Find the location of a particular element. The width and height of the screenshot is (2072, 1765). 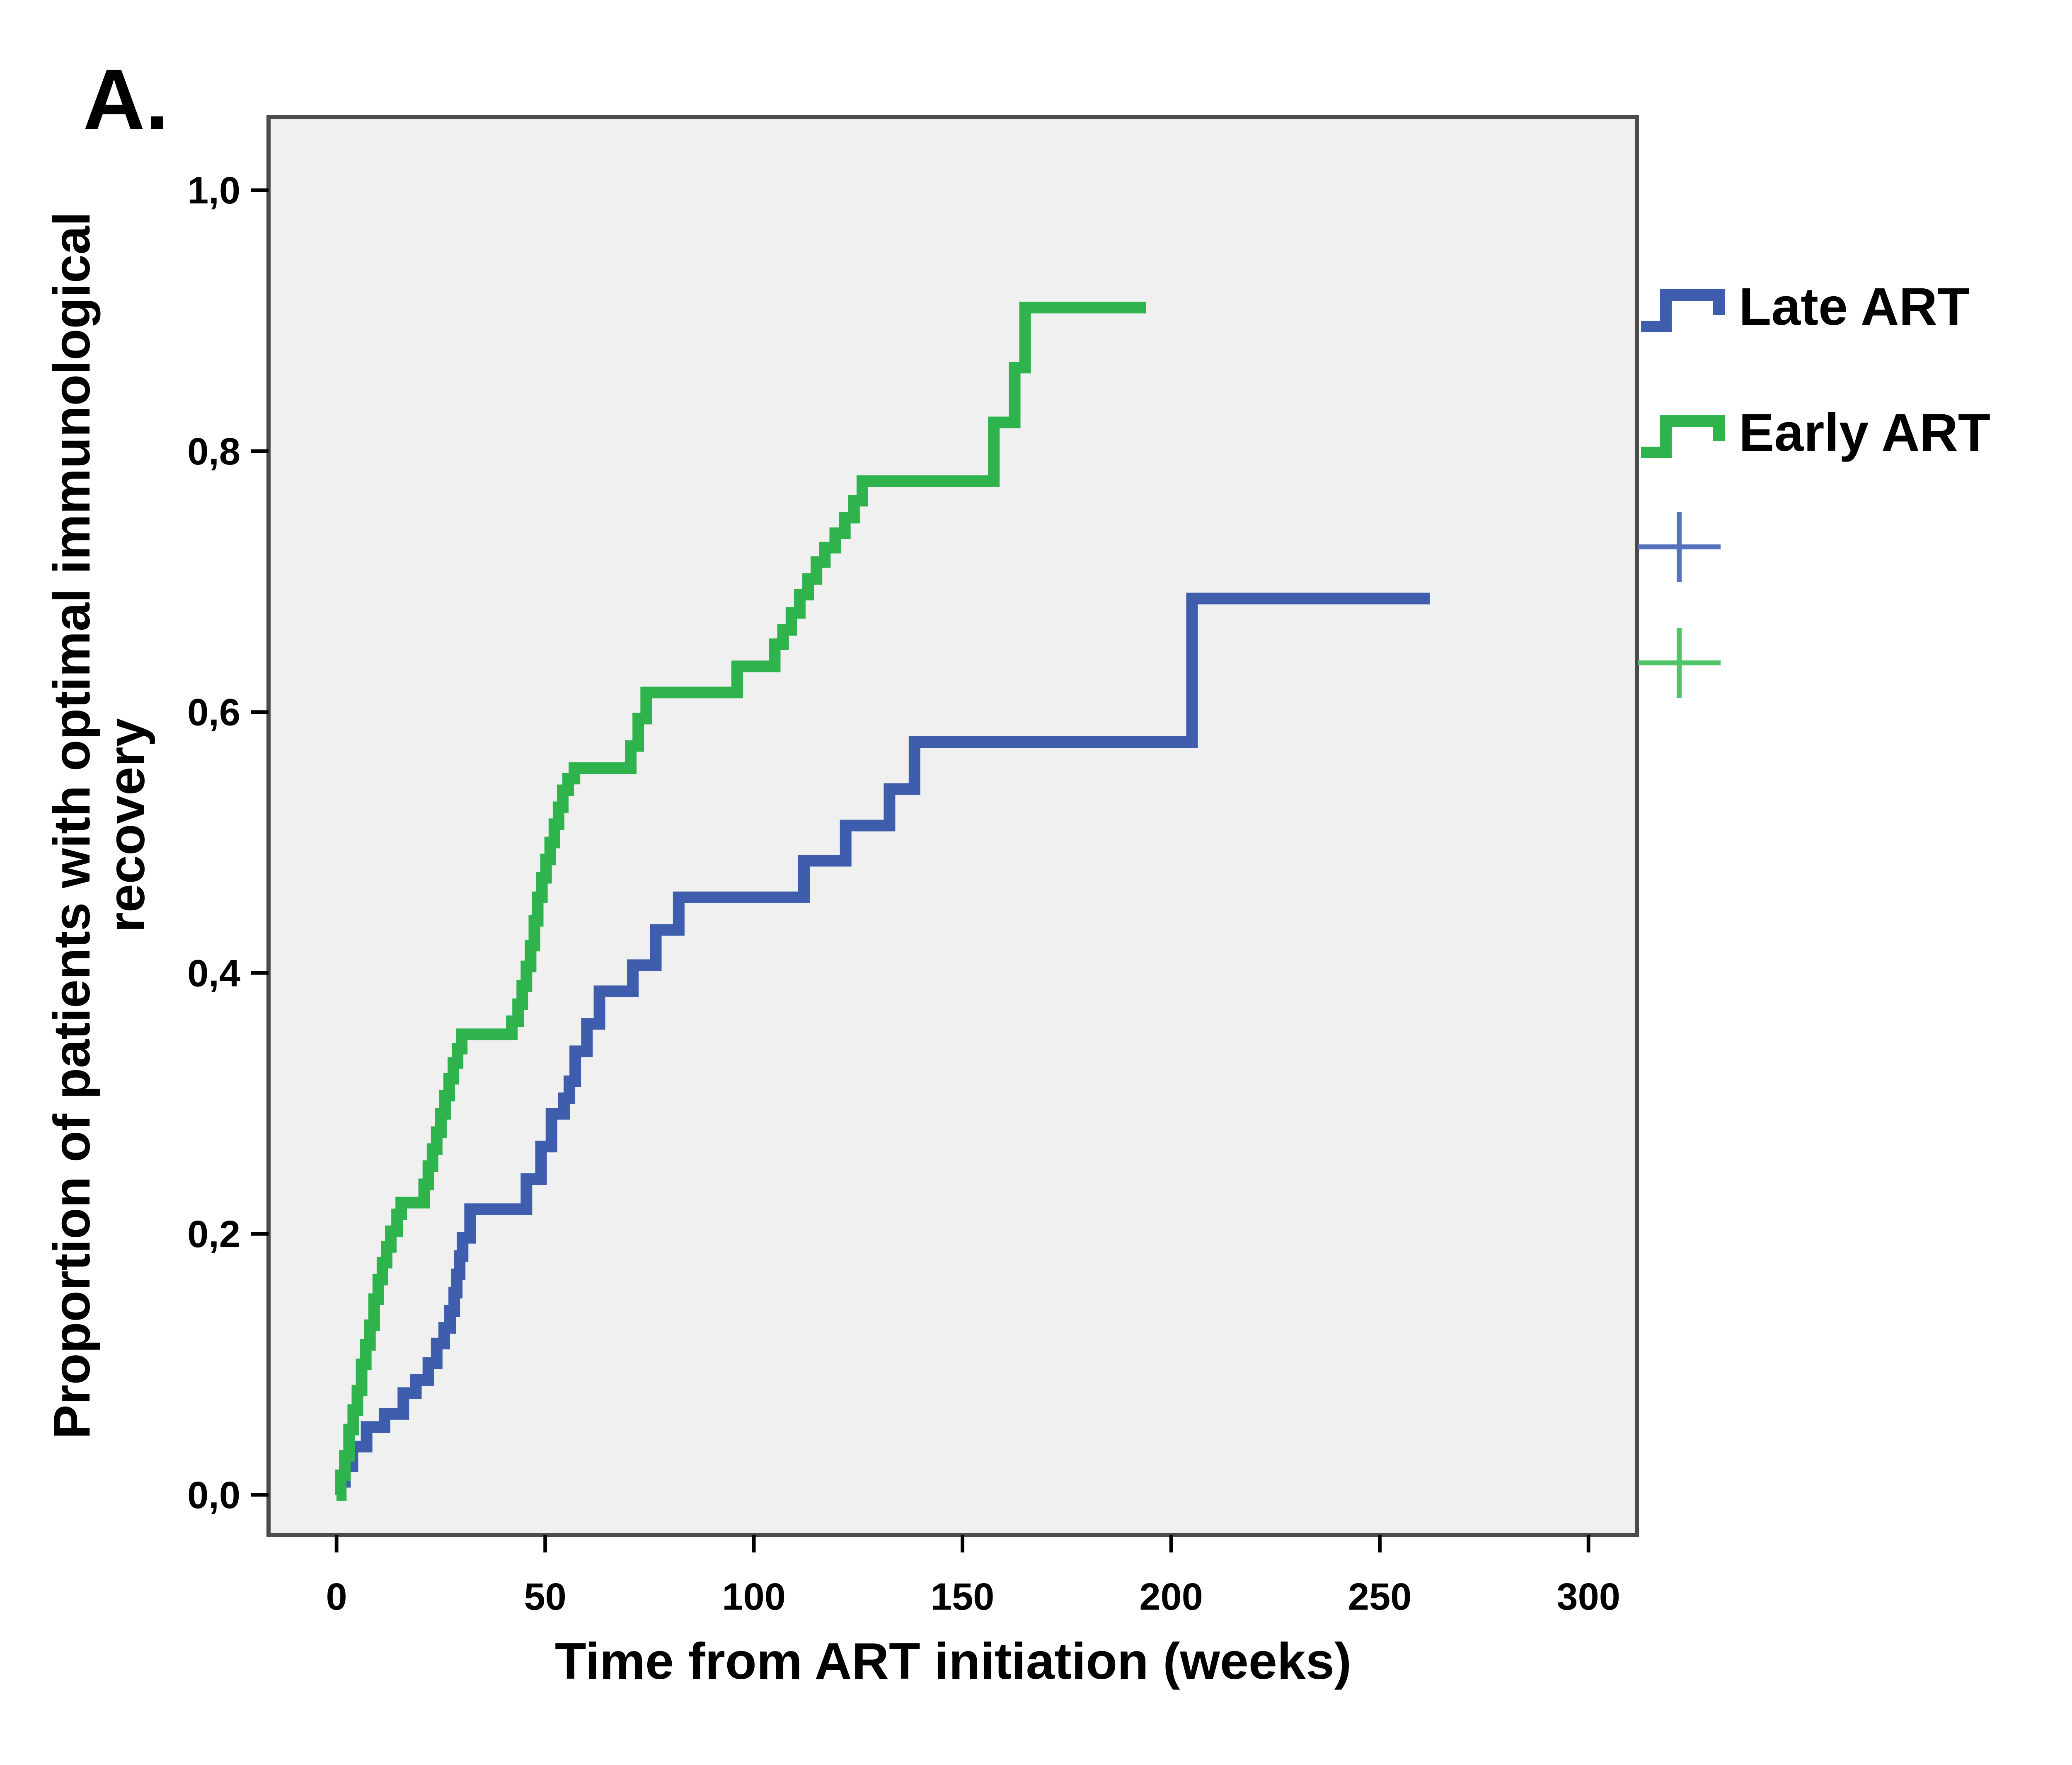

x-axis-title: Time from ART initiation (weeks) is located at coordinates (953, 1661).